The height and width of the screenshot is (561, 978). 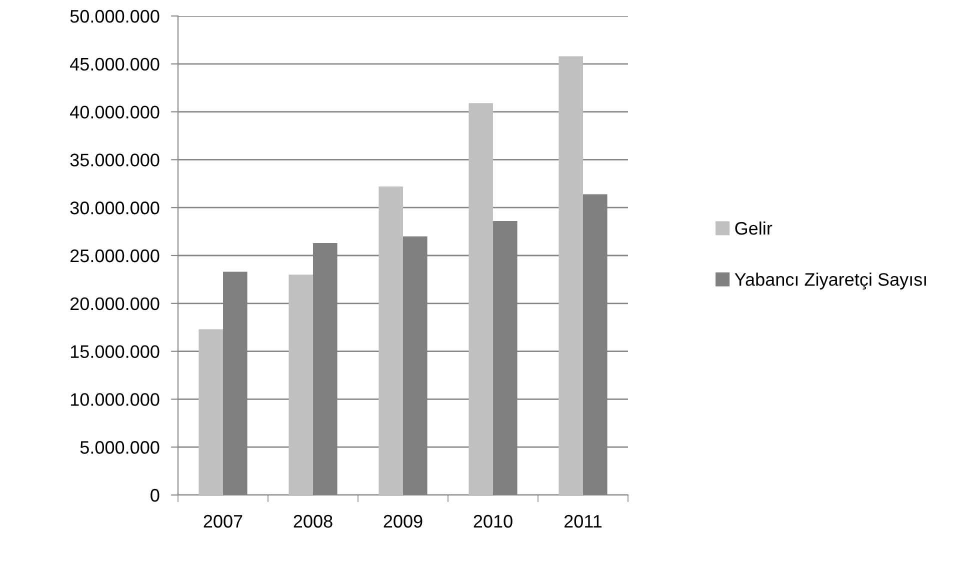 What do you see at coordinates (120, 447) in the screenshot?
I see `y-tick-label: 5.000.000` at bounding box center [120, 447].